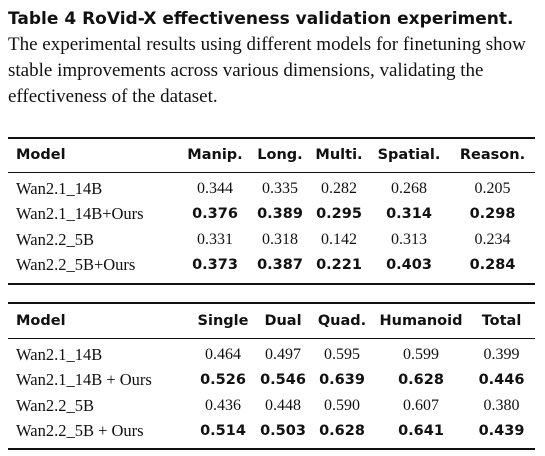  Describe the element at coordinates (409, 214) in the screenshot. I see `score-cell: 0.314` at that location.